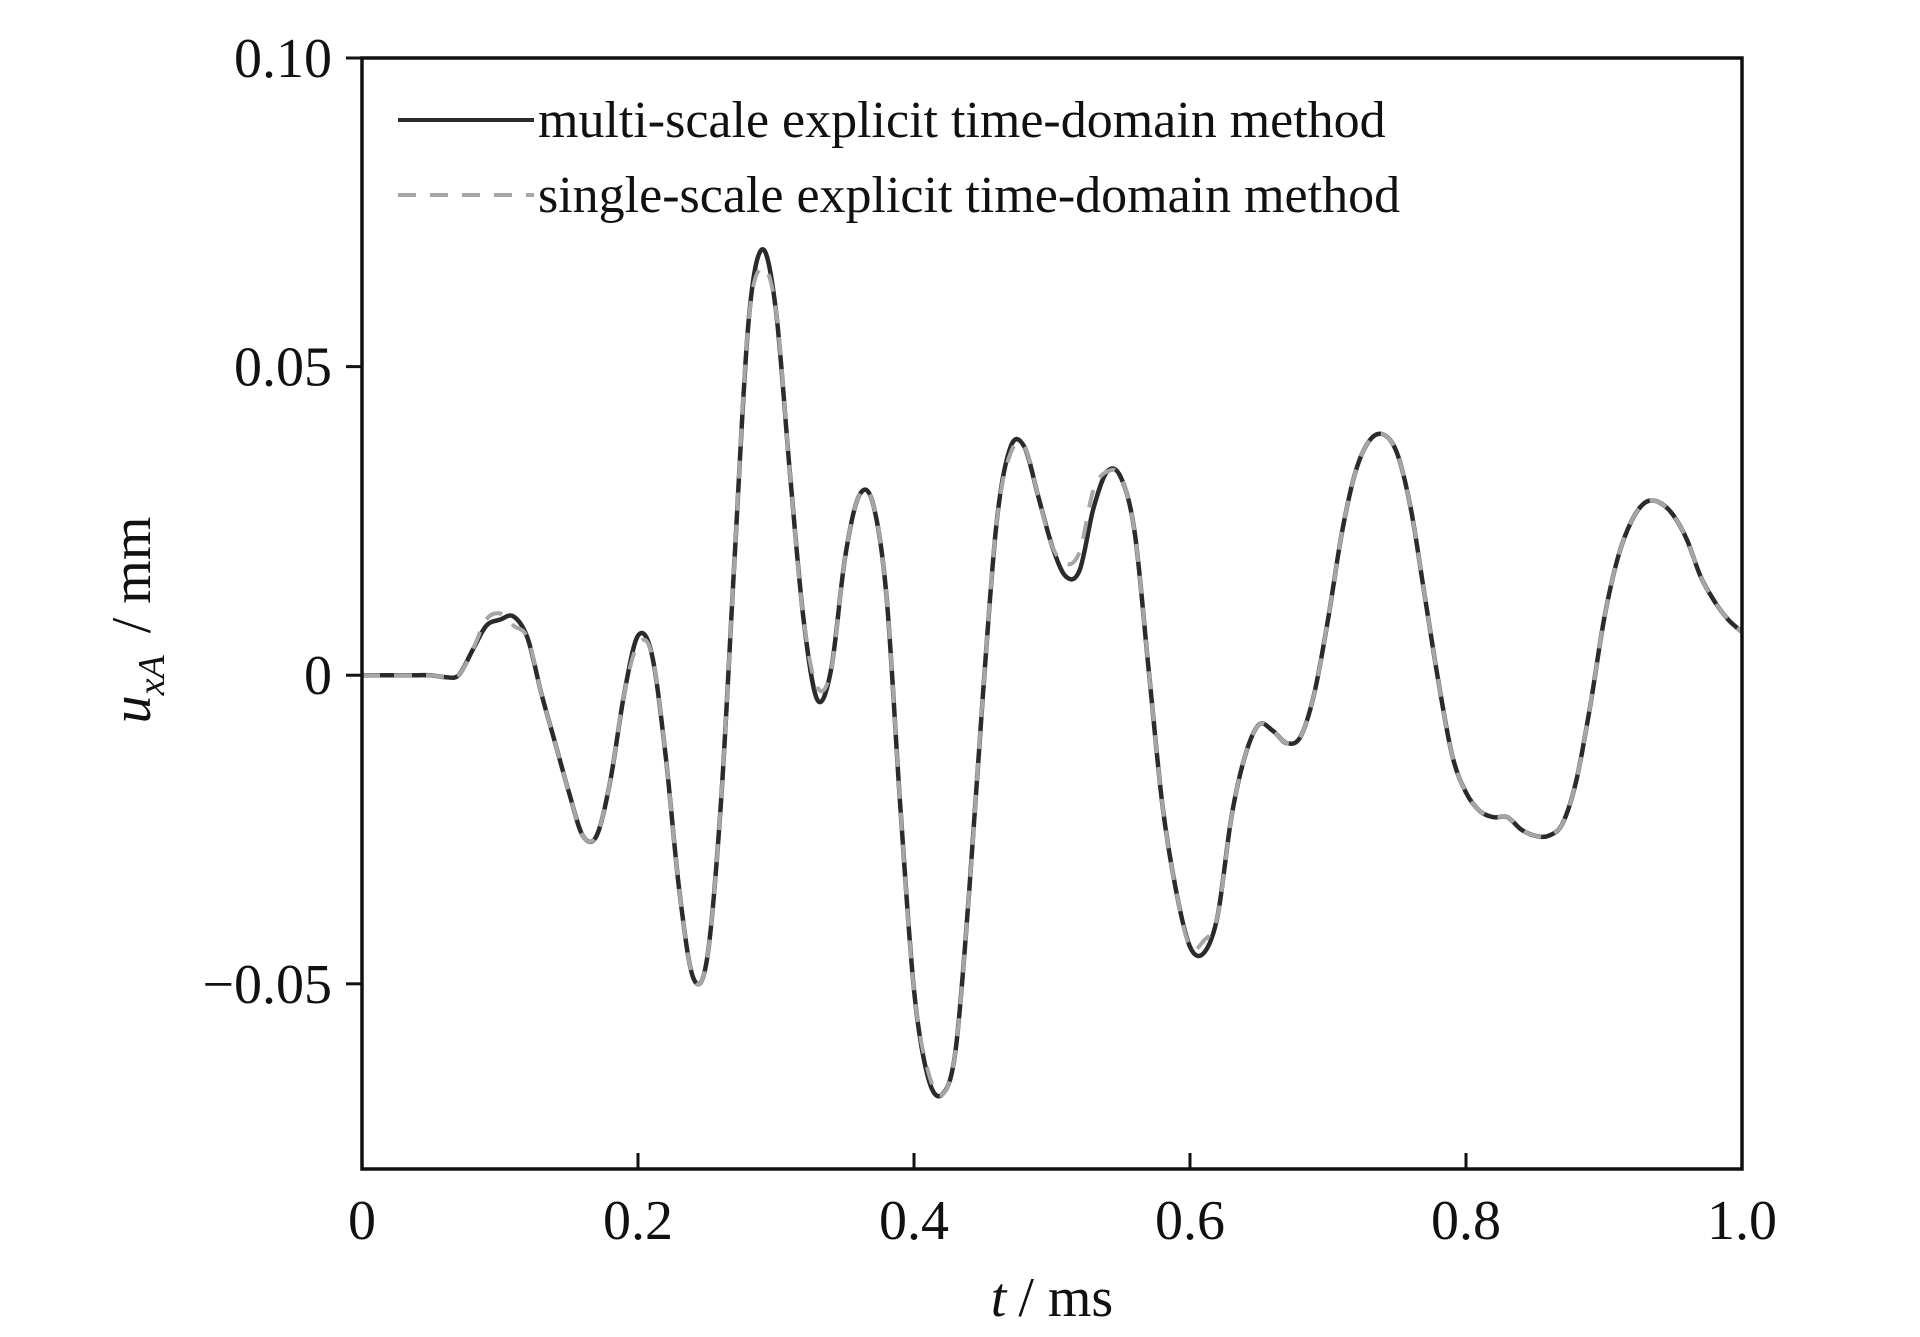 Image resolution: width=1920 pixels, height=1337 pixels. I want to click on y-axis-label: uxA / mm, so click(137, 620).